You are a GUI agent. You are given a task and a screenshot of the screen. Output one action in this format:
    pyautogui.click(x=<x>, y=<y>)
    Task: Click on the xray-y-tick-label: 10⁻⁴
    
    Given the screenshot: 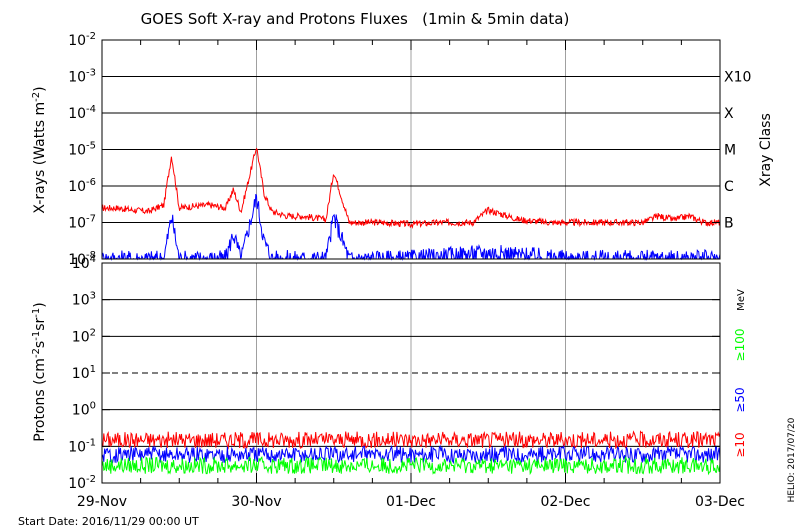 What is the action you would take?
    pyautogui.click(x=82, y=113)
    